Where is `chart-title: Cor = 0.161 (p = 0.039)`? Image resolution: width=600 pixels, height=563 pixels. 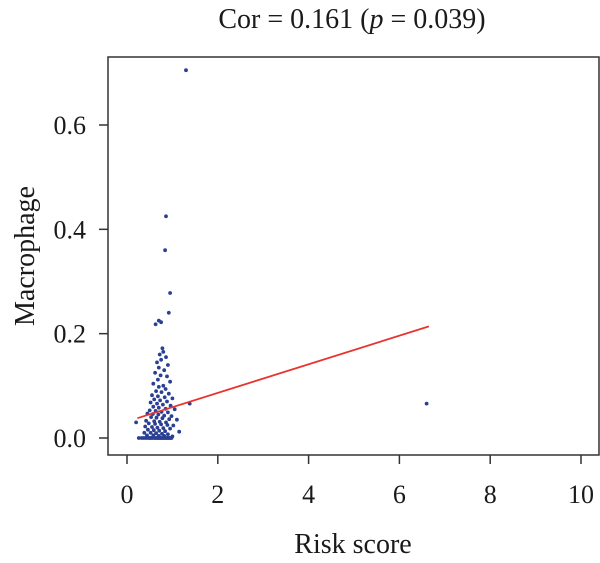 chart-title: Cor = 0.161 (p = 0.039) is located at coordinates (351, 19).